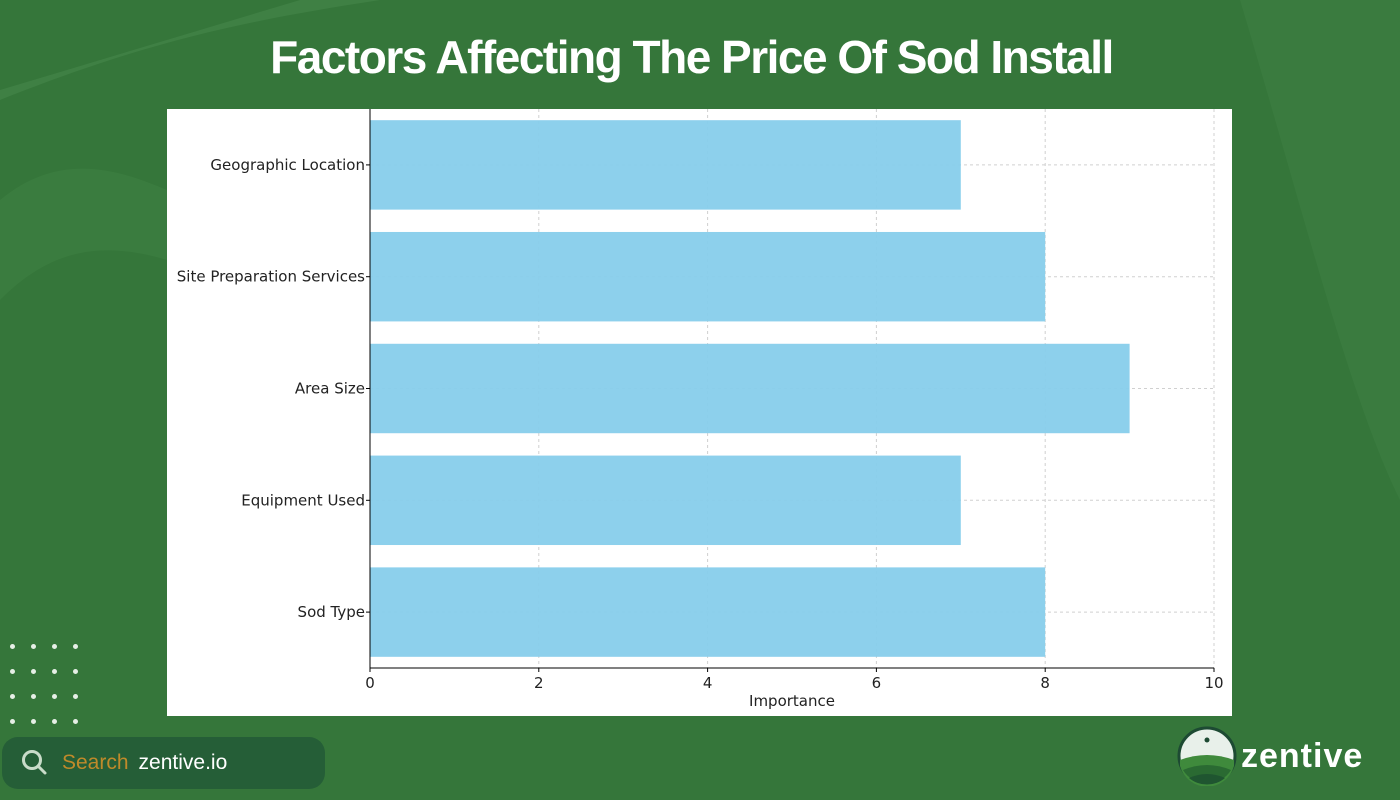 The width and height of the screenshot is (1400, 800). I want to click on x-tick-label: 8, so click(1045, 683).